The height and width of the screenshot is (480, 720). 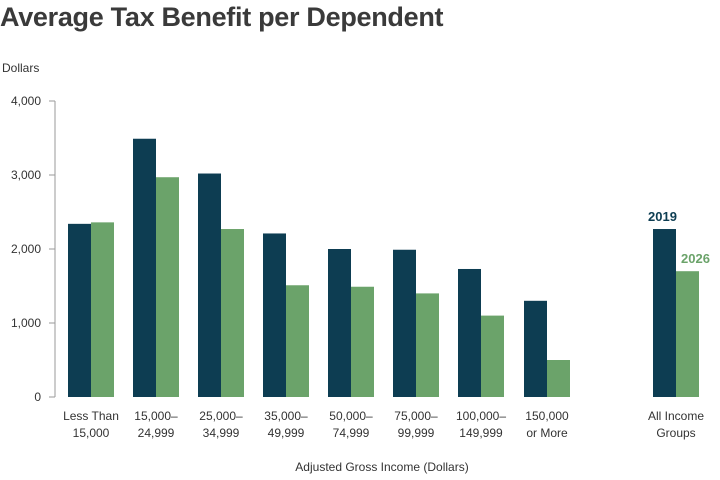 I want to click on category-label: 49,999, so click(x=286, y=433).